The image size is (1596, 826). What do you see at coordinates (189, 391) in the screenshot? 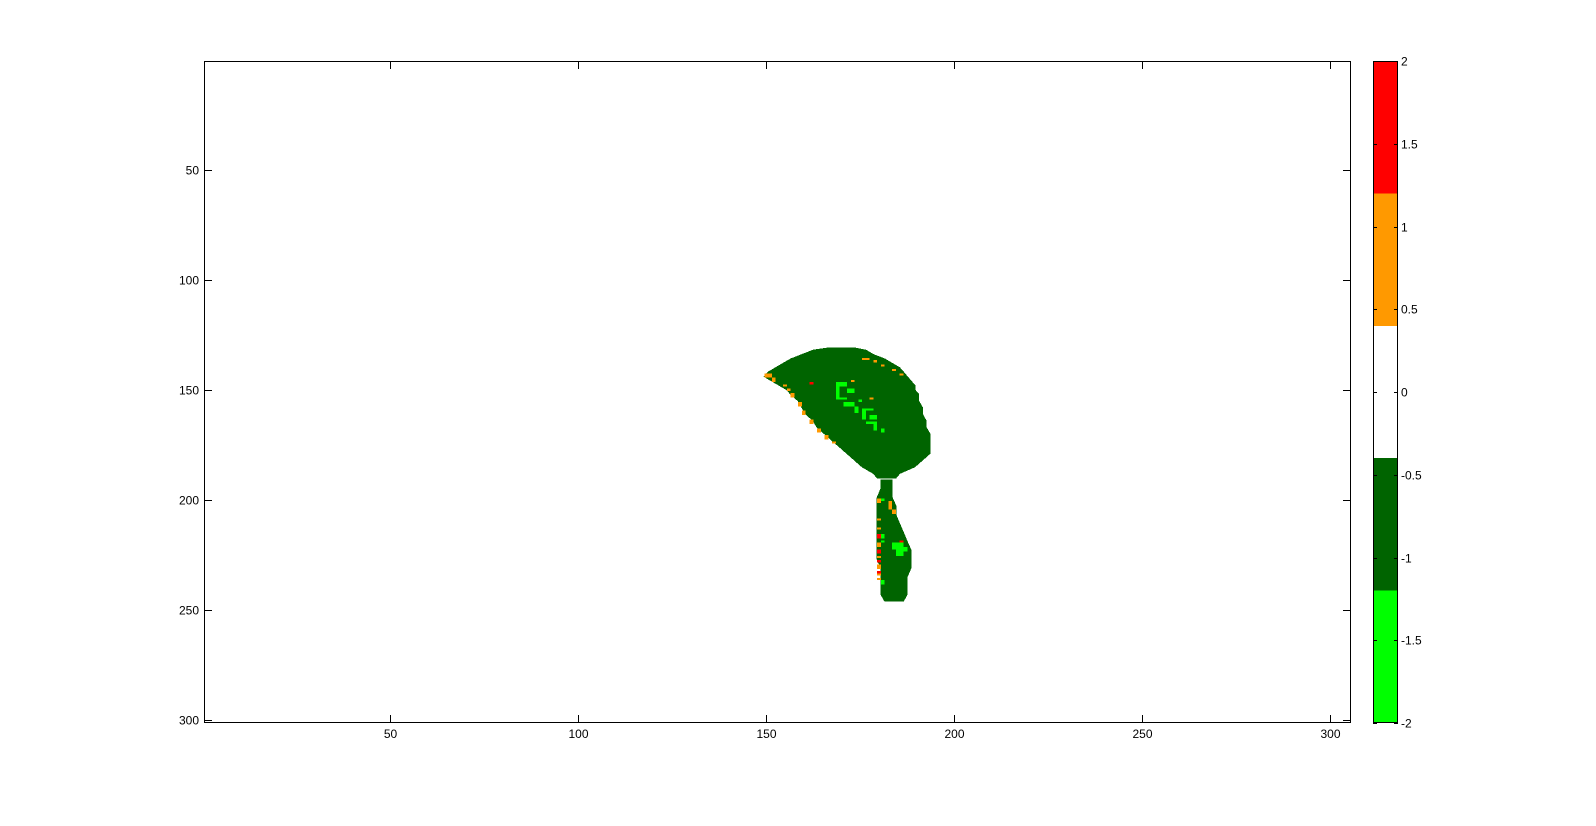
I see `y-tick-label: 150` at bounding box center [189, 391].